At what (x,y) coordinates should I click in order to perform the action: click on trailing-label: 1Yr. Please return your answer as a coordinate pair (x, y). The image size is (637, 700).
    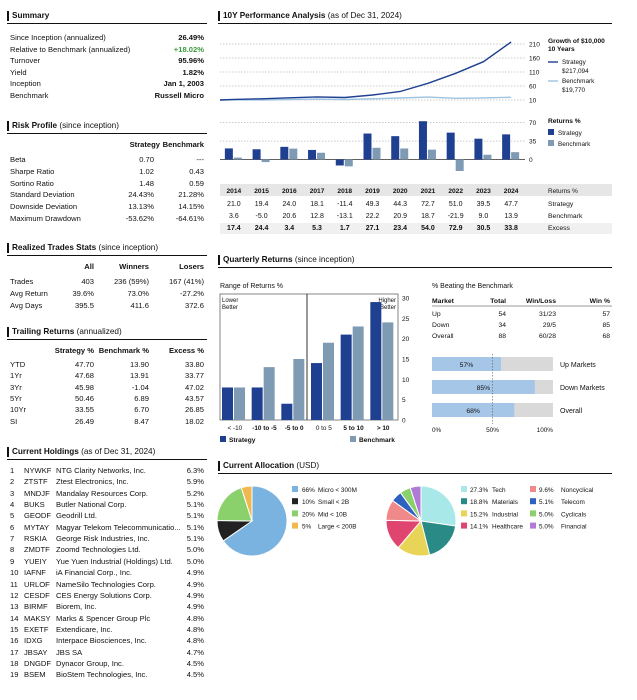
    Looking at the image, I should click on (16, 376).